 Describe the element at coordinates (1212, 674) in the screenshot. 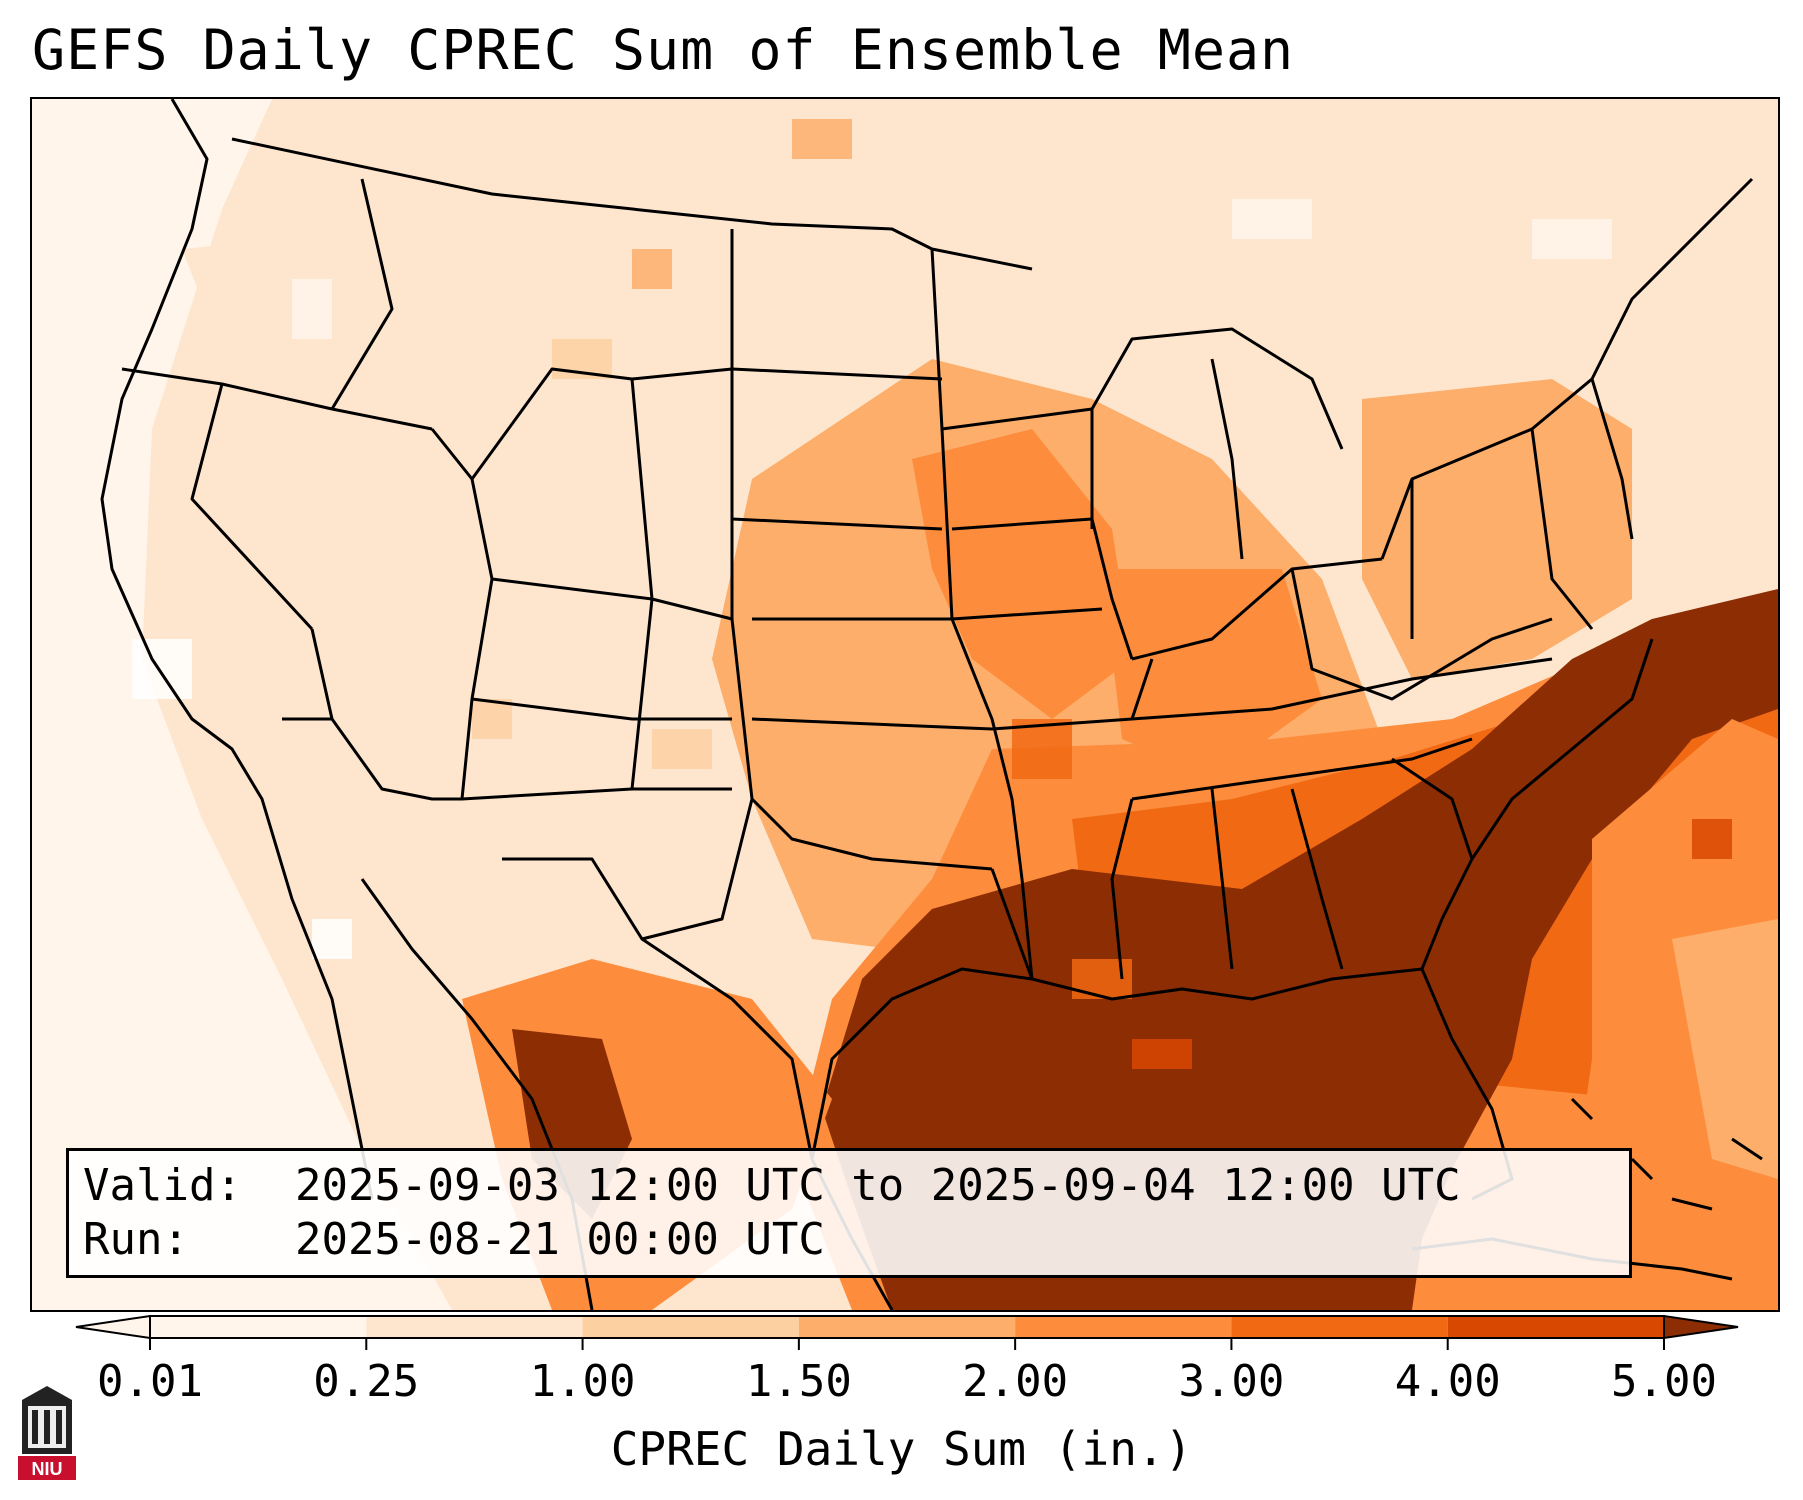

I see `precip-field-indiana` at that location.